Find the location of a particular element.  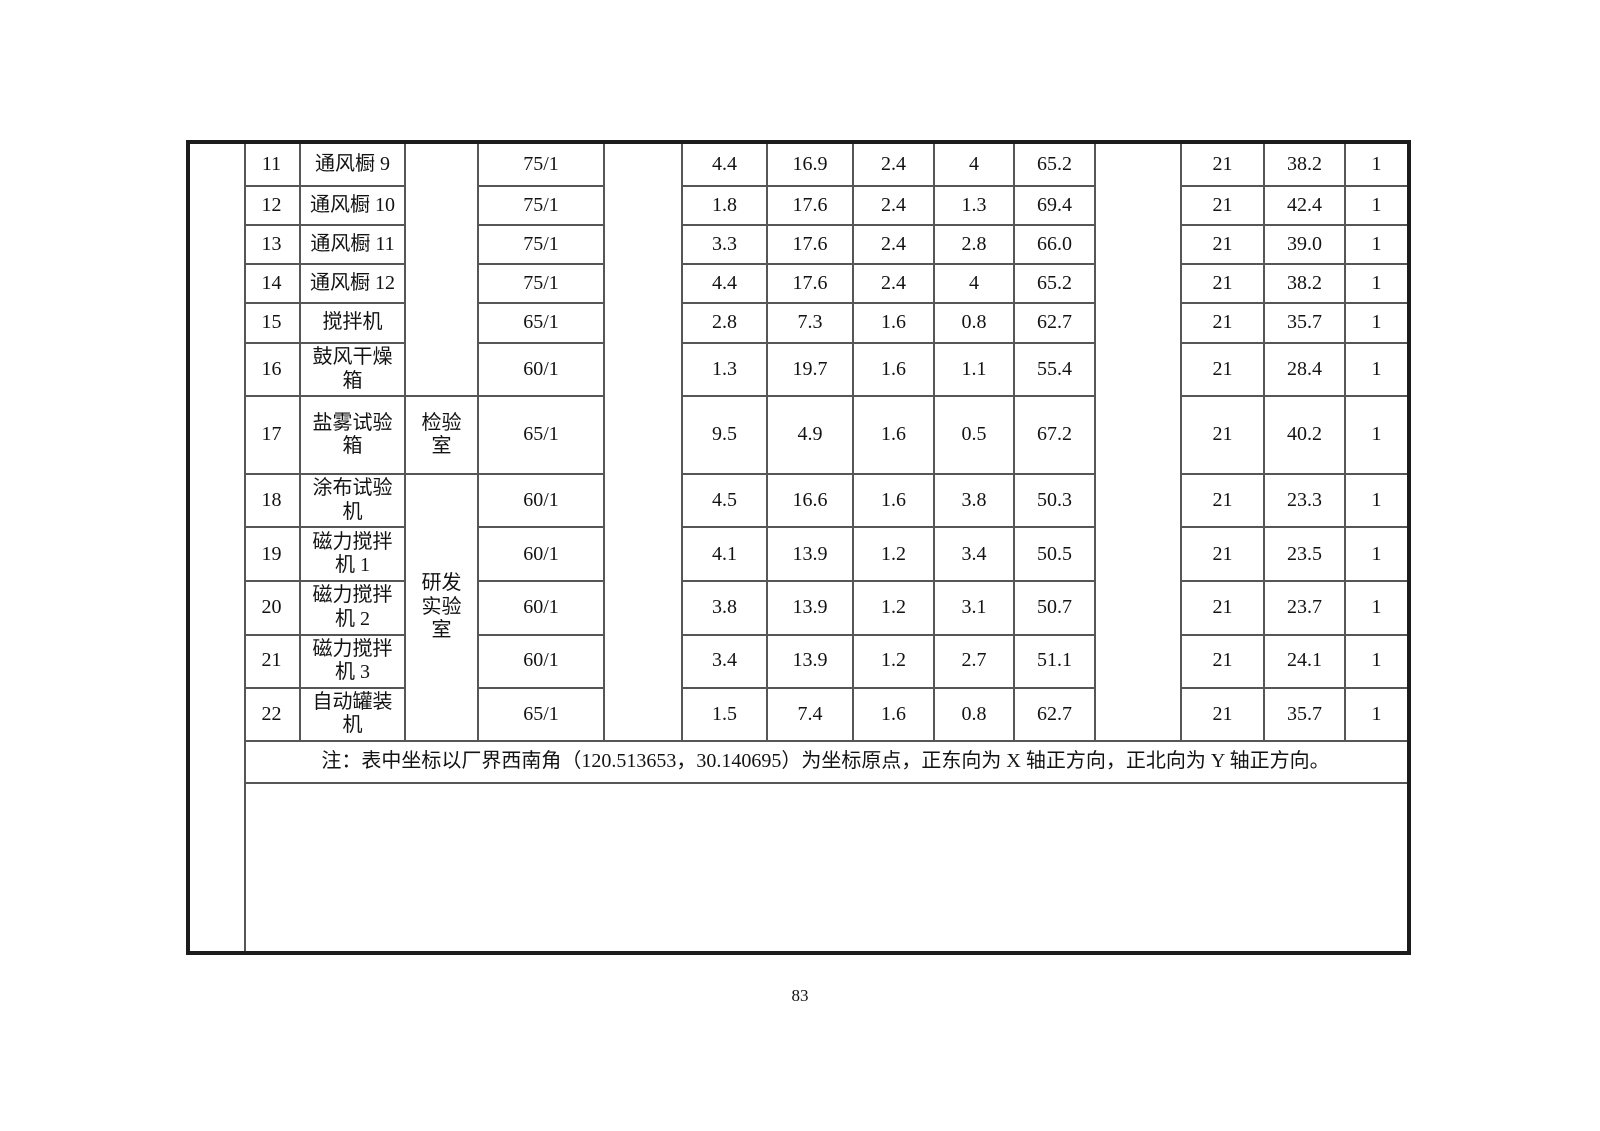

data-cell: 39.0 is located at coordinates (1304, 244).